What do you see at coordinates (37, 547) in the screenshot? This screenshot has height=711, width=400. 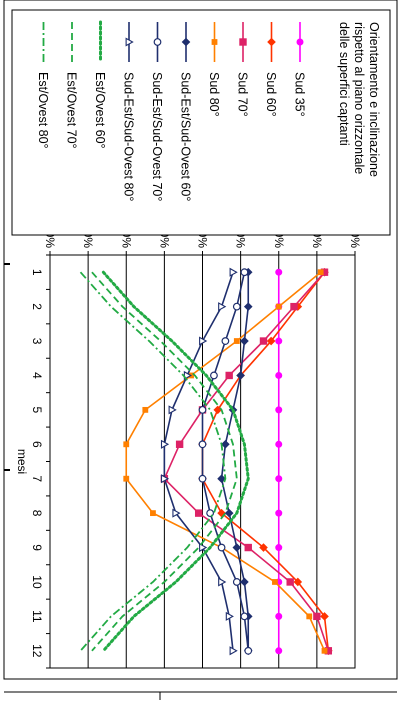 I see `x-tick-label: 9` at bounding box center [37, 547].